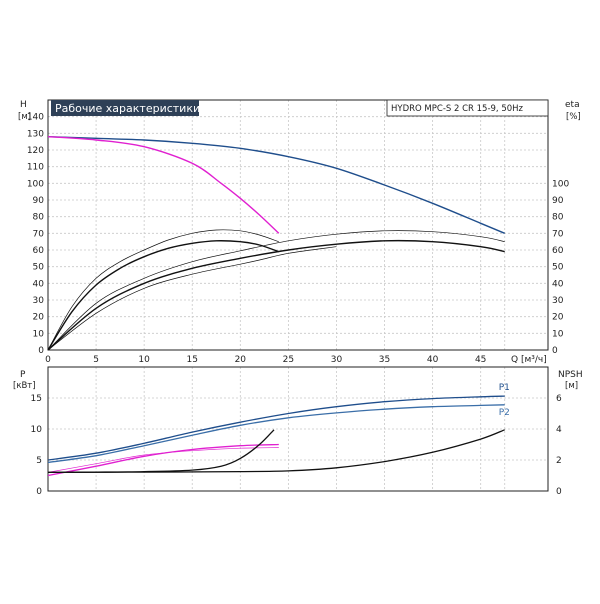 Image resolution: width=600 pixels, height=604 pixels. I want to click on model-box, so click(467, 108).